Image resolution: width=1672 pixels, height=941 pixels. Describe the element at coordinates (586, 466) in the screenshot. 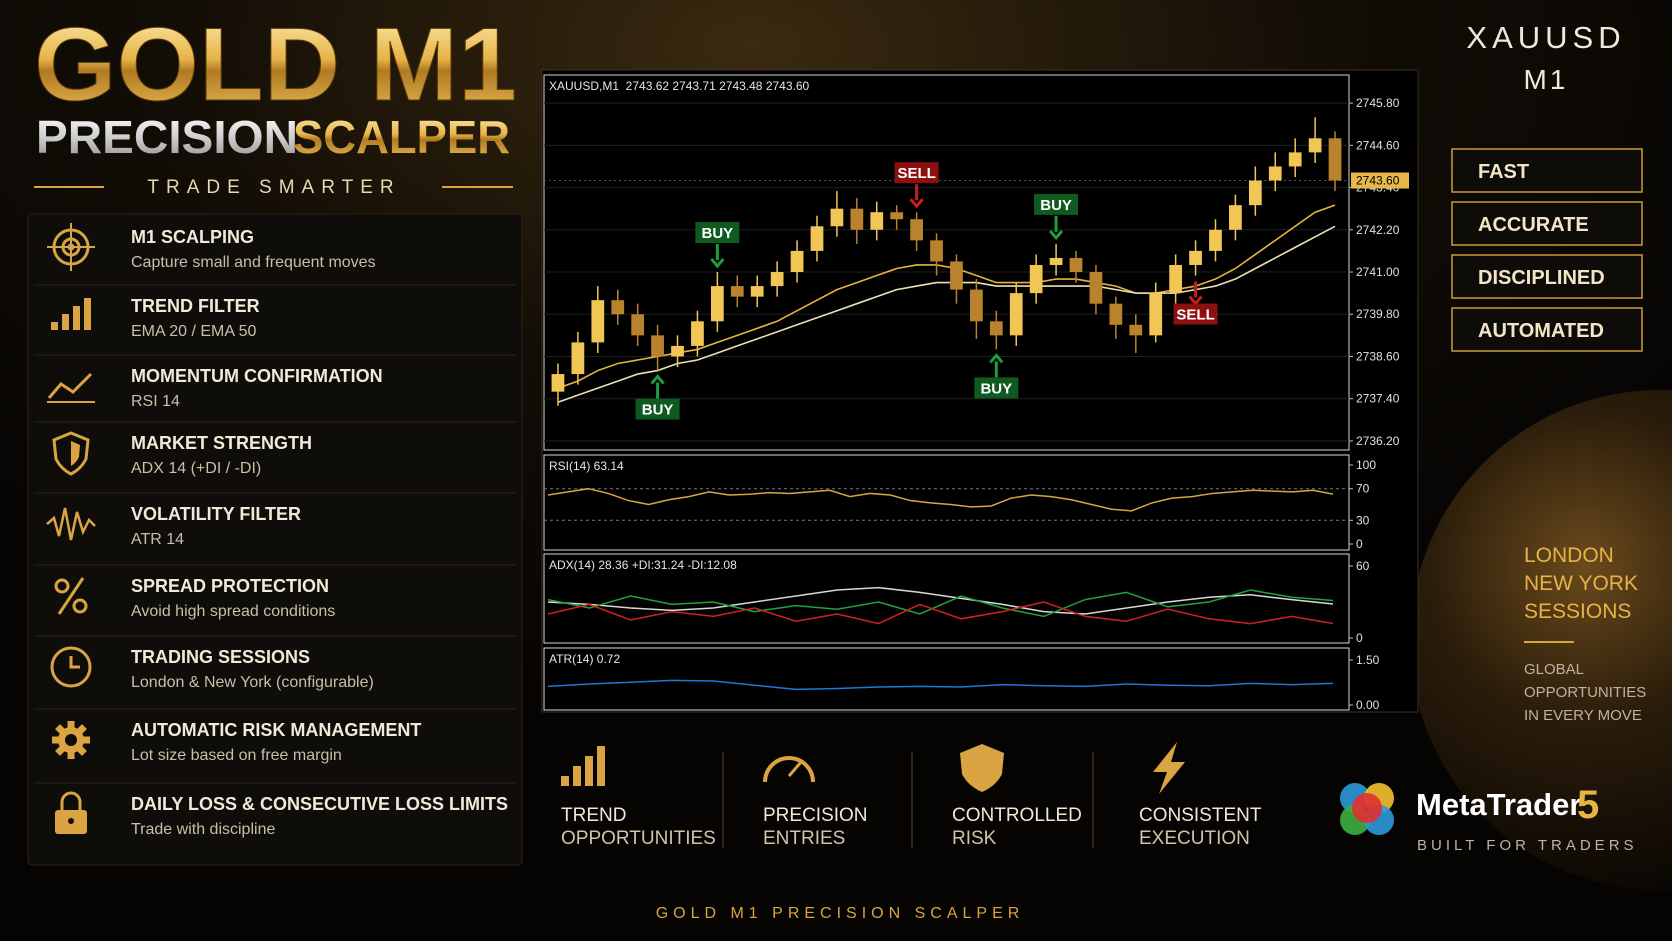

I see `pane-title: RSI(14) 63.14` at that location.